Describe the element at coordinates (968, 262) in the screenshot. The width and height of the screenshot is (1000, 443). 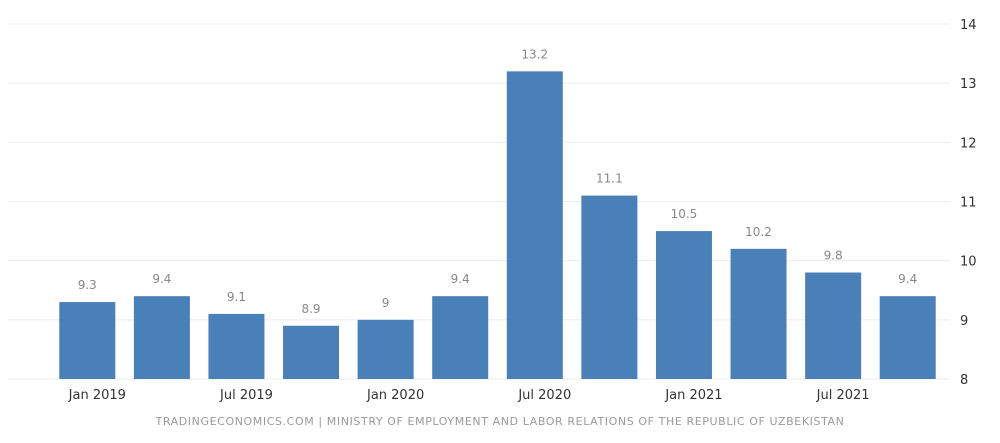
I see `y-tick-label: 10` at that location.